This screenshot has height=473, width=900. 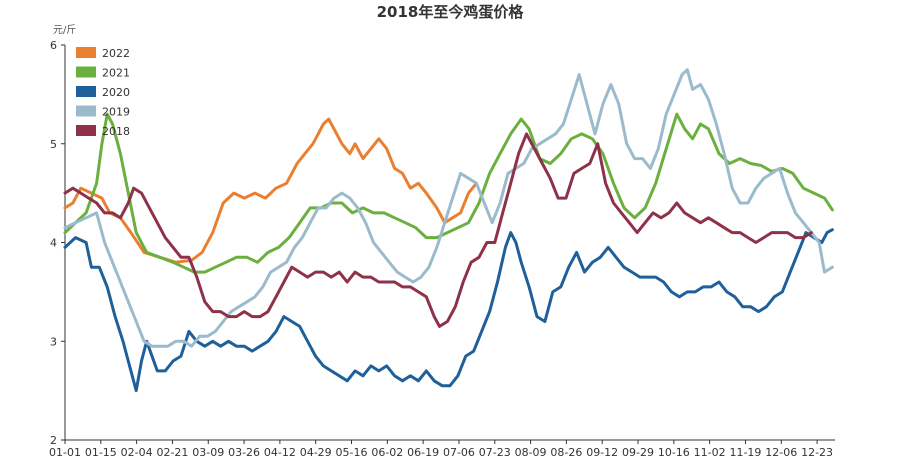 I want to click on x-tick-label: 12-06, so click(x=781, y=452).